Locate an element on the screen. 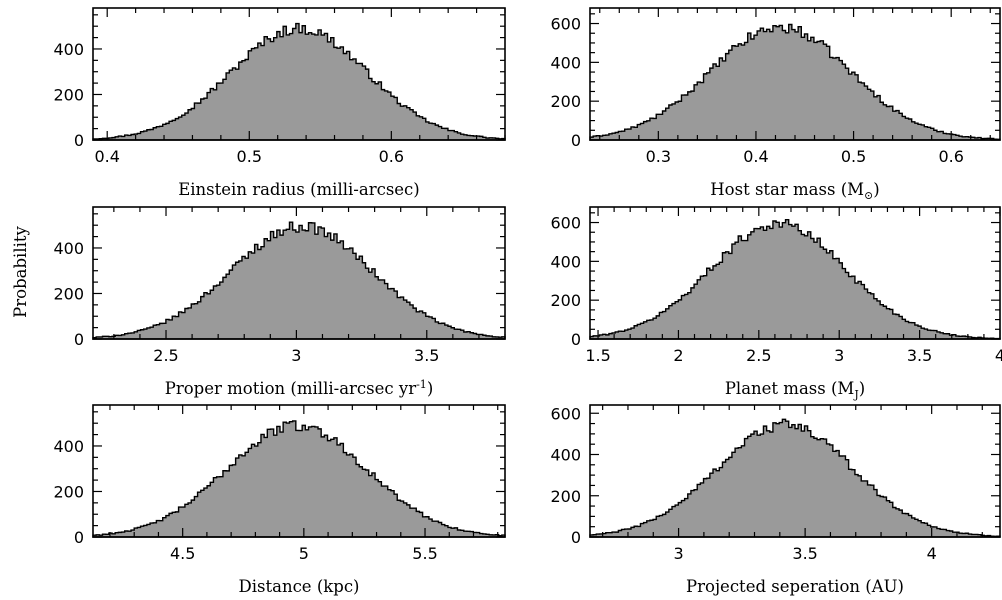  x-axis-title: Distance (kpc) is located at coordinates (299, 586).